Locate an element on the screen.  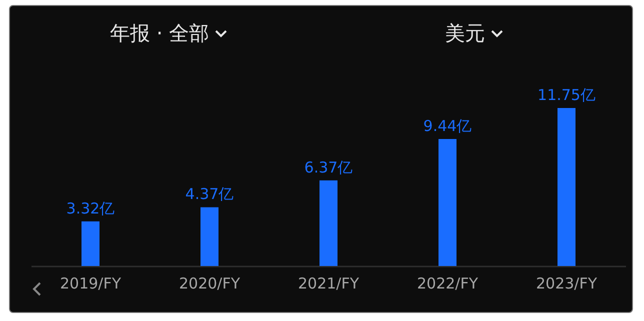
x-tick-label: 2020/FY is located at coordinates (209, 283).